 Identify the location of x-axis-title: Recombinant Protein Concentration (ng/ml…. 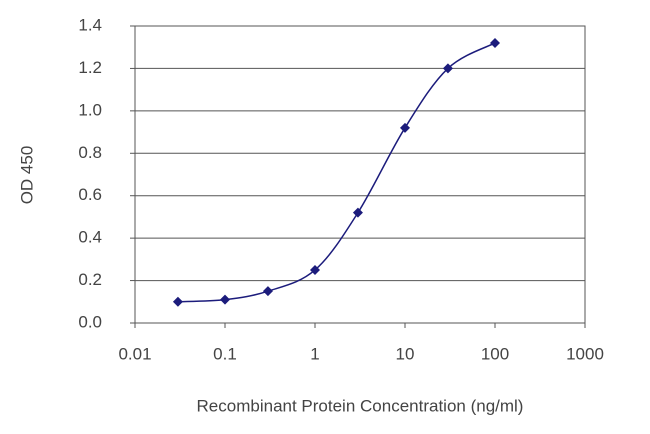
(360, 405).